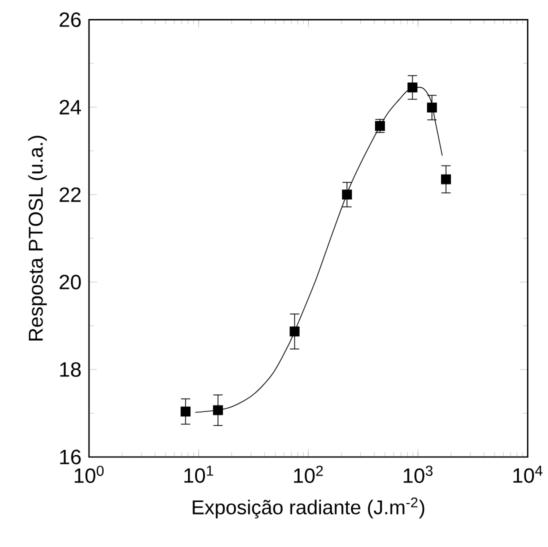 The height and width of the screenshot is (547, 548). Describe the element at coordinates (70, 19) in the screenshot. I see `y-tick-label: 26` at that location.